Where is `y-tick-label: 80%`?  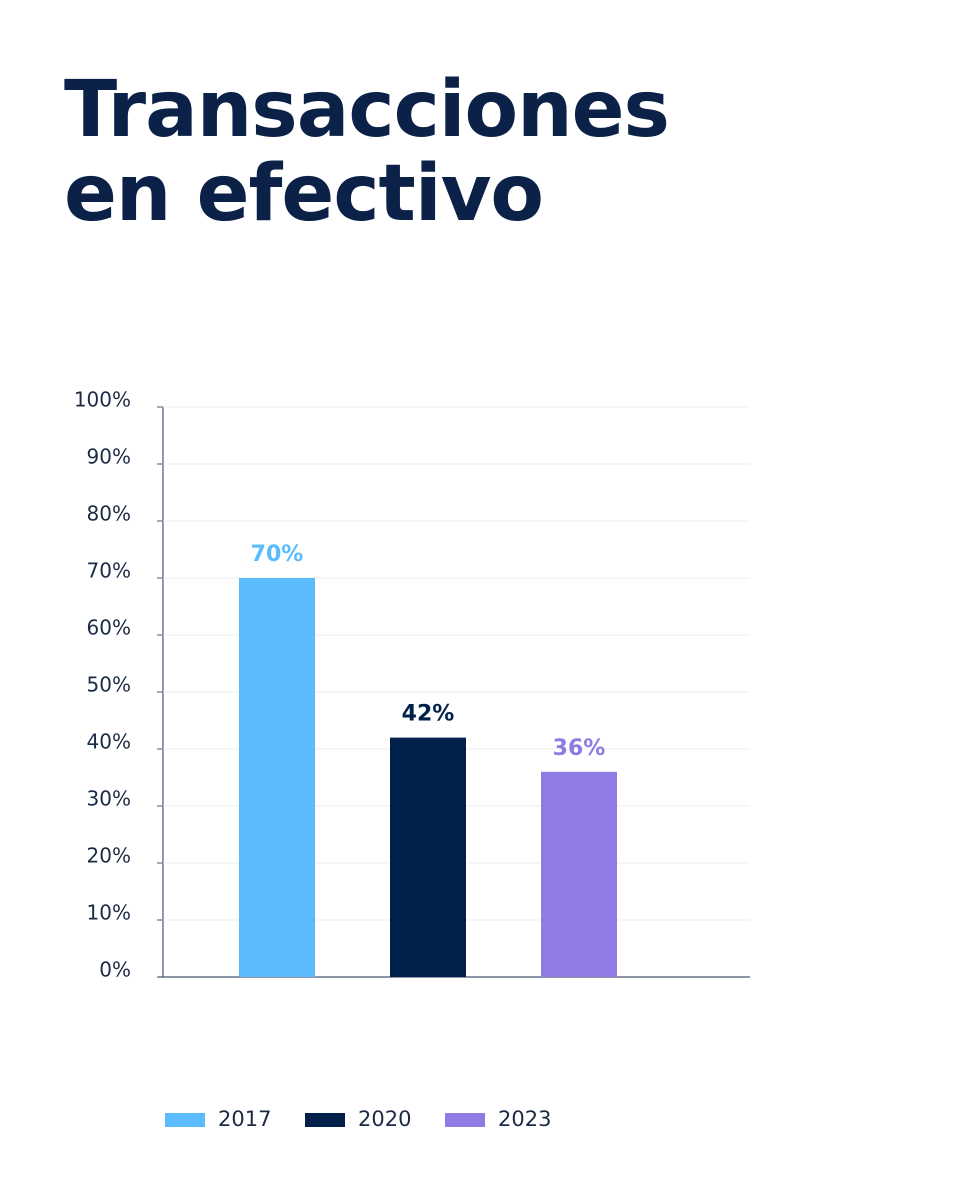 y-tick-label: 80% is located at coordinates (109, 514).